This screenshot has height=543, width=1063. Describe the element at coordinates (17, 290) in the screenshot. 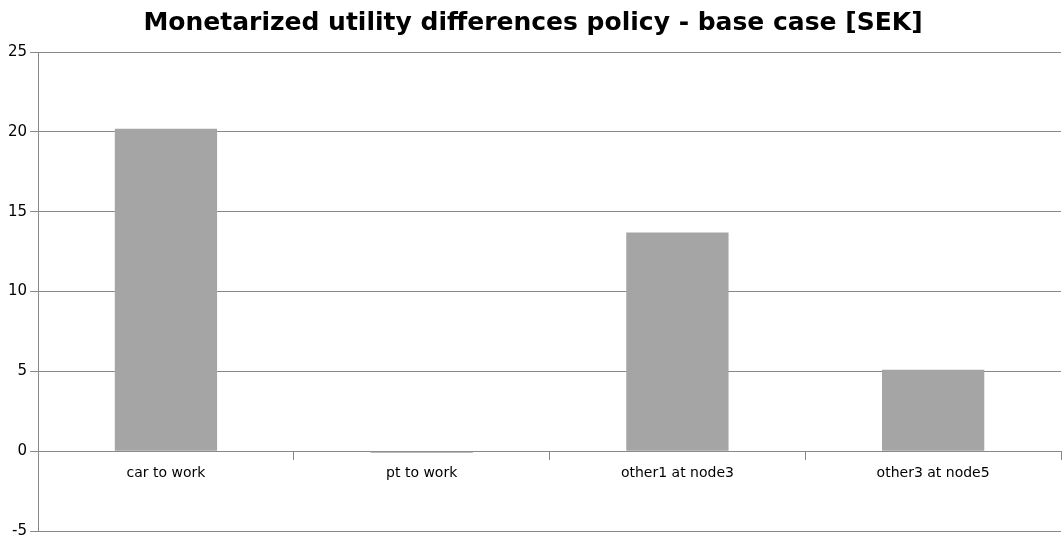

I see `y-tick-label: 10` at that location.